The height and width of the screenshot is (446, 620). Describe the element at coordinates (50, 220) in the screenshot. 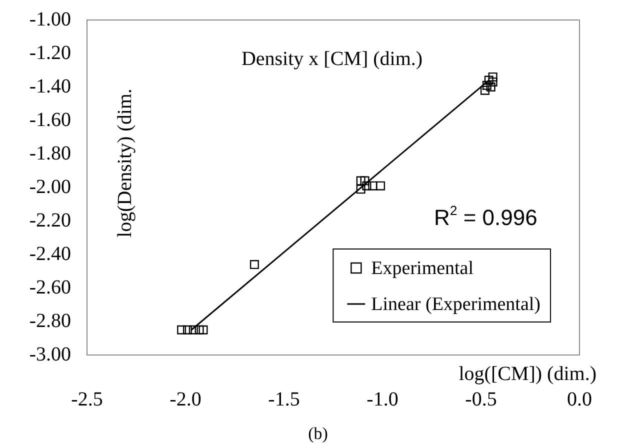

I see `y-tick-label: -2.20` at that location.